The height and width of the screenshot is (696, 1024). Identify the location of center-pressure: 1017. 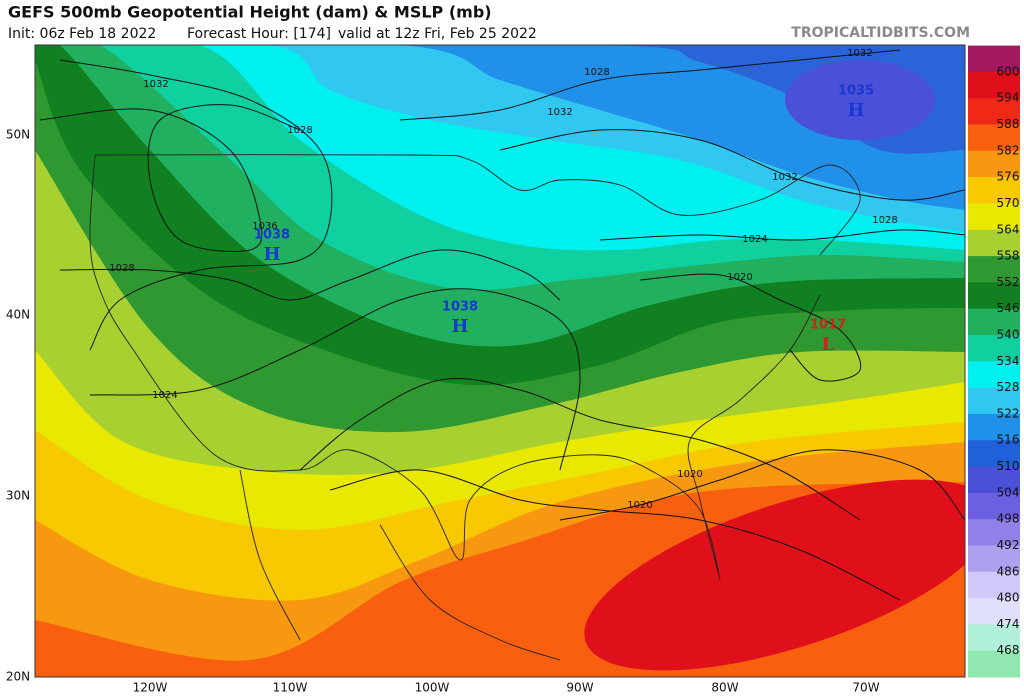
(828, 325).